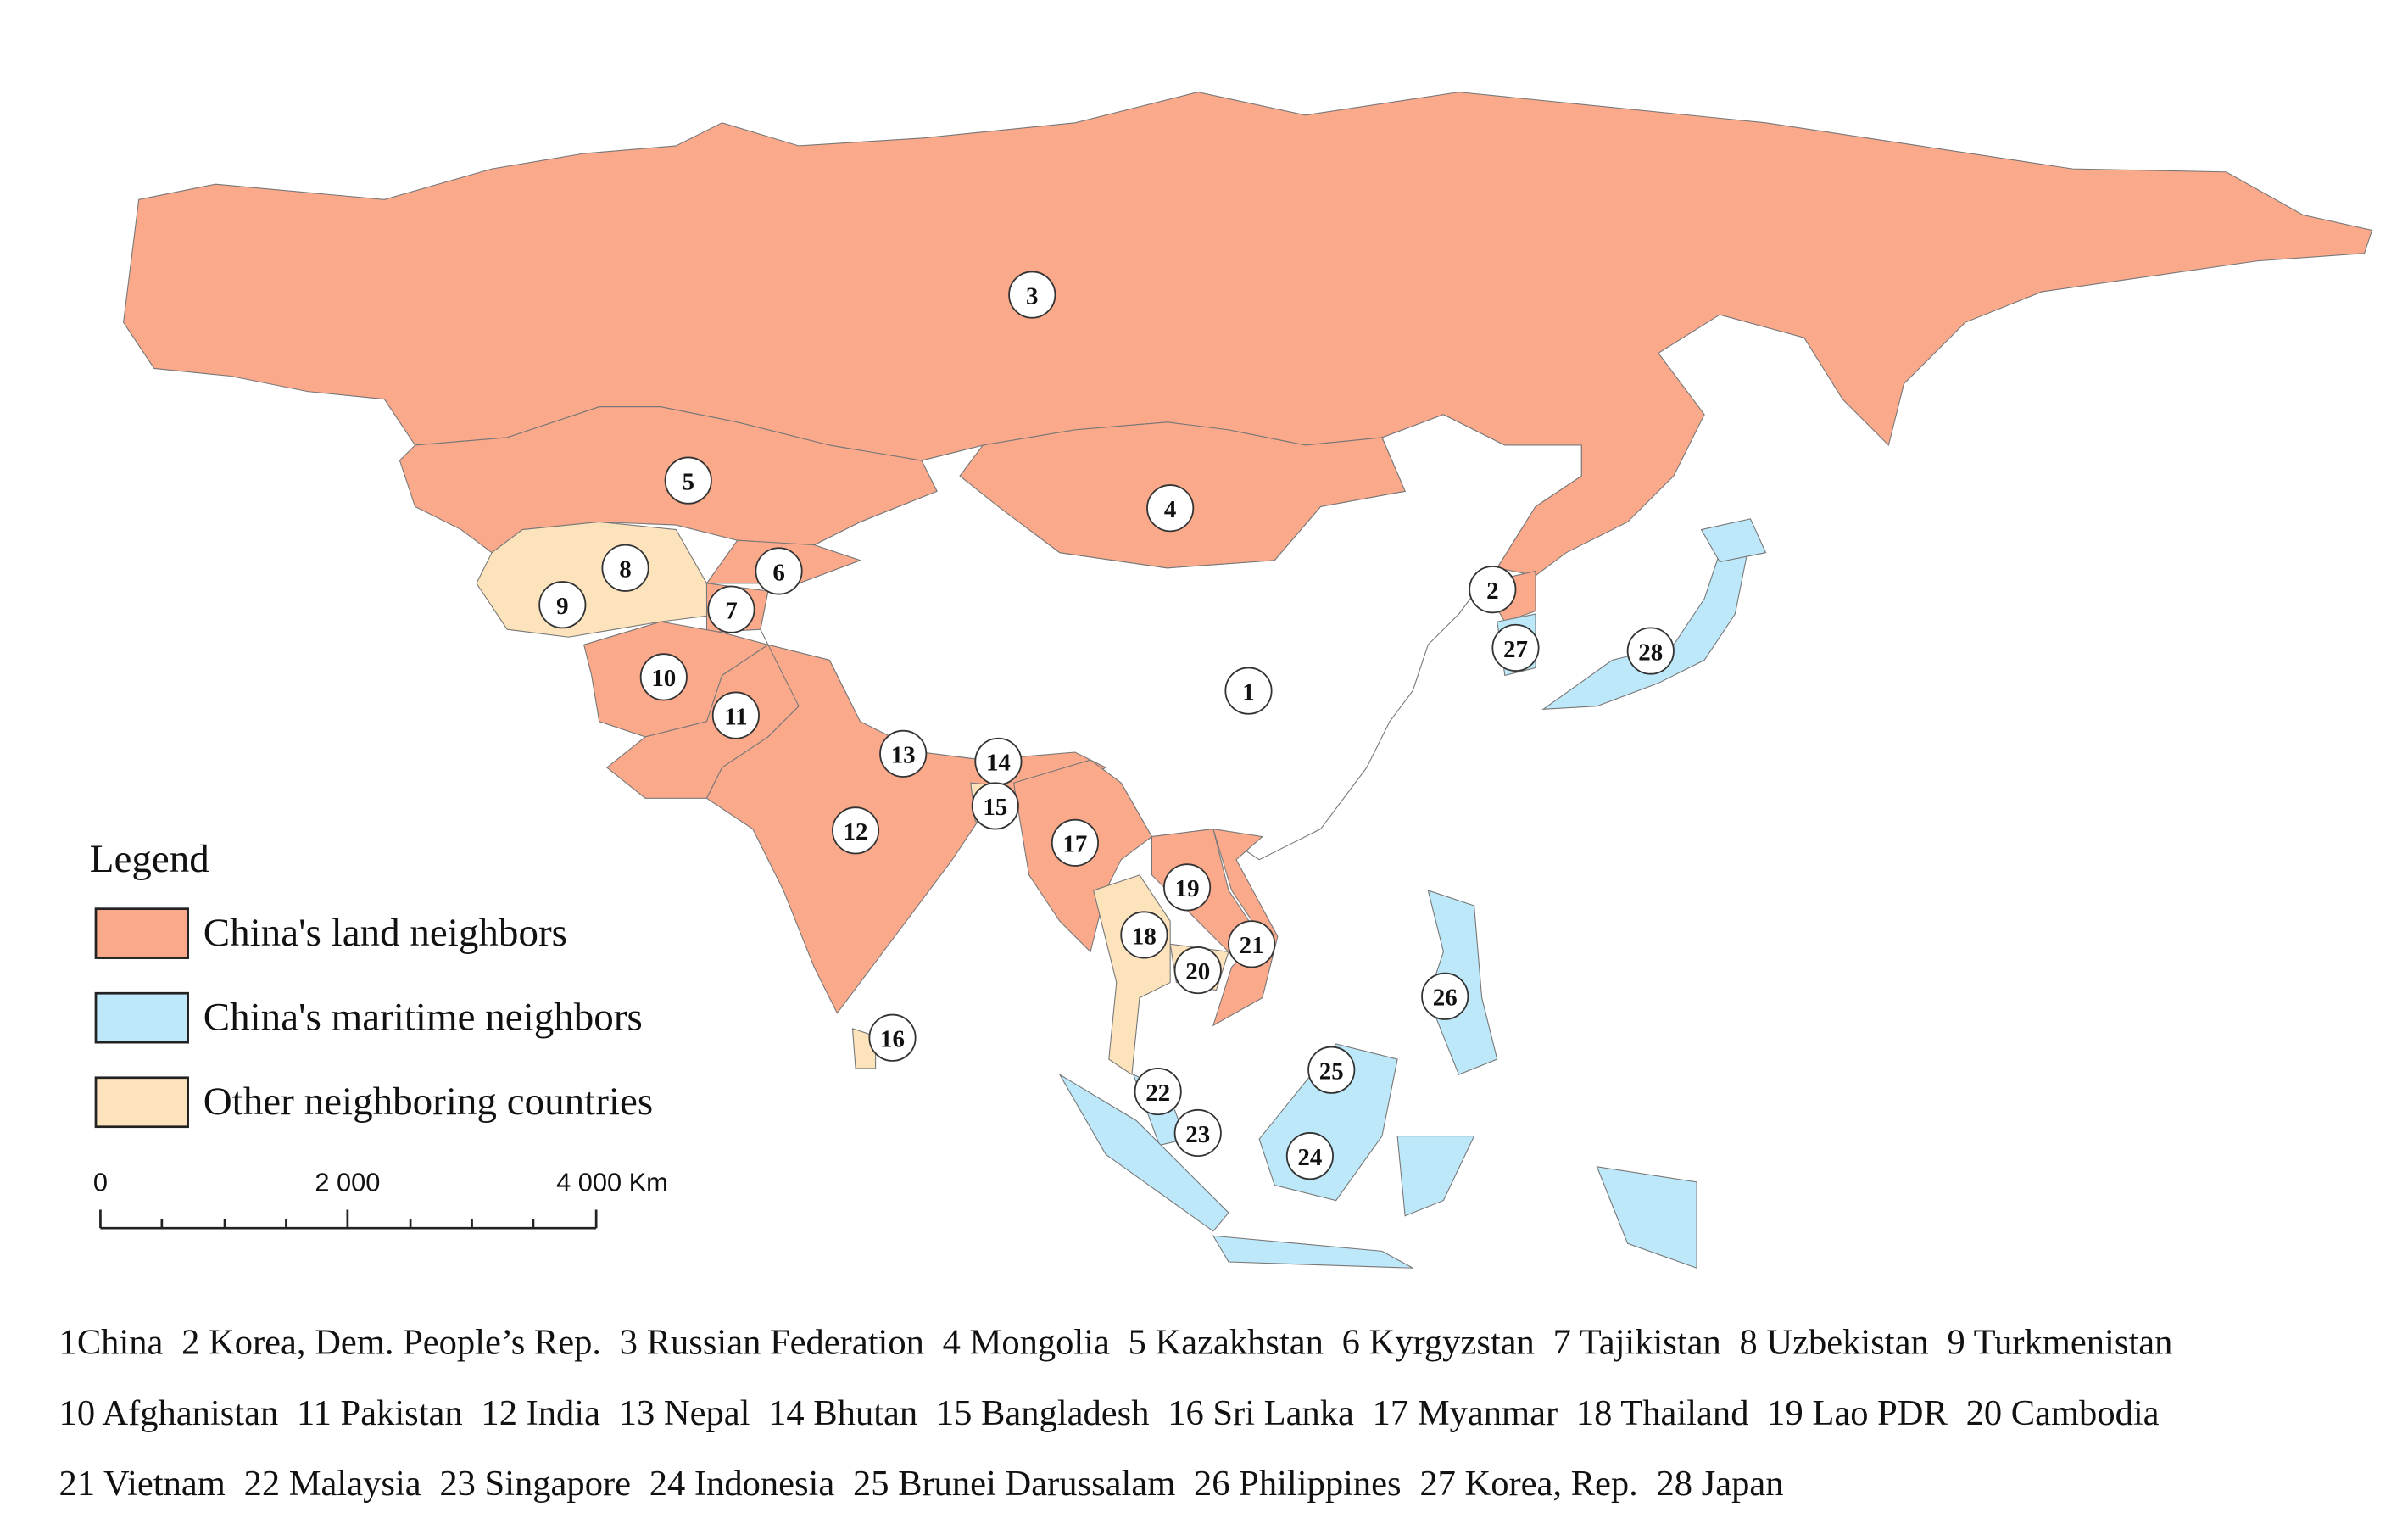  I want to click on marker-label: 27, so click(1515, 649).